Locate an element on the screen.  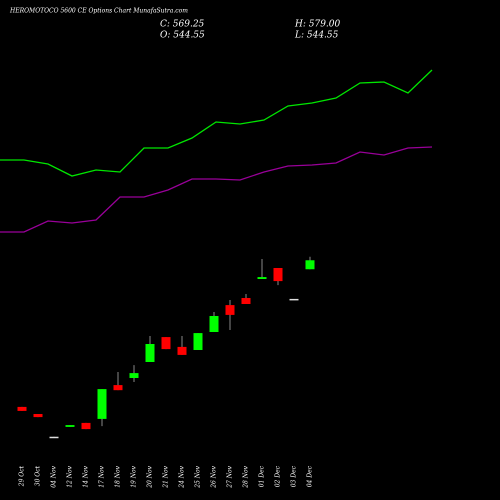
x-tick-label: 27 Nov is located at coordinates (230, 476).